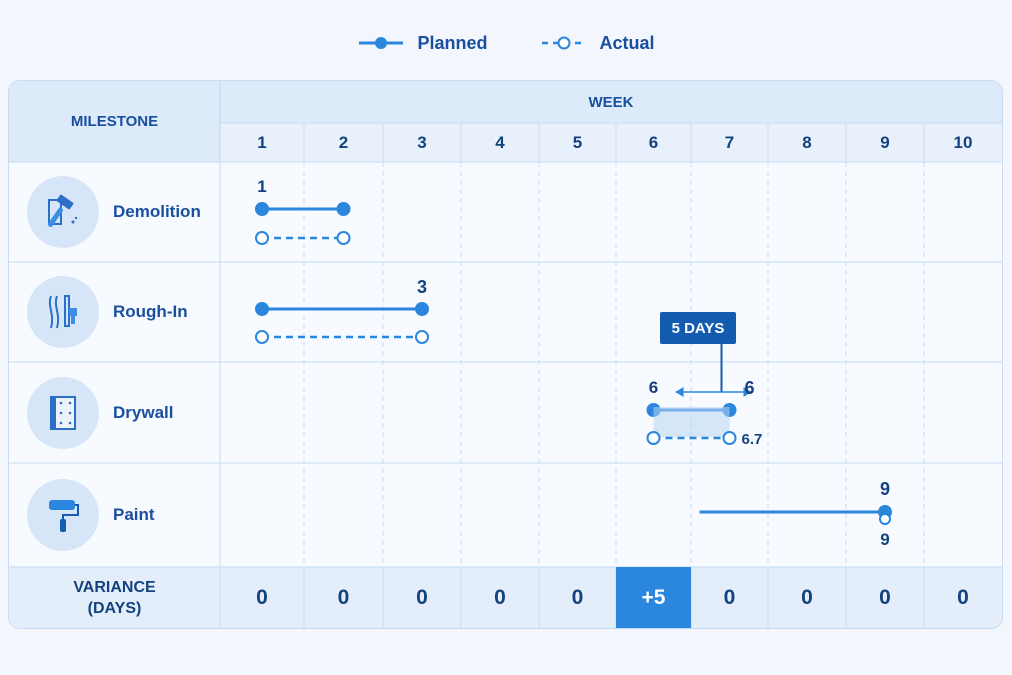 Image resolution: width=1012 pixels, height=675 pixels. I want to click on actual-line-swatch, so click(563, 43).